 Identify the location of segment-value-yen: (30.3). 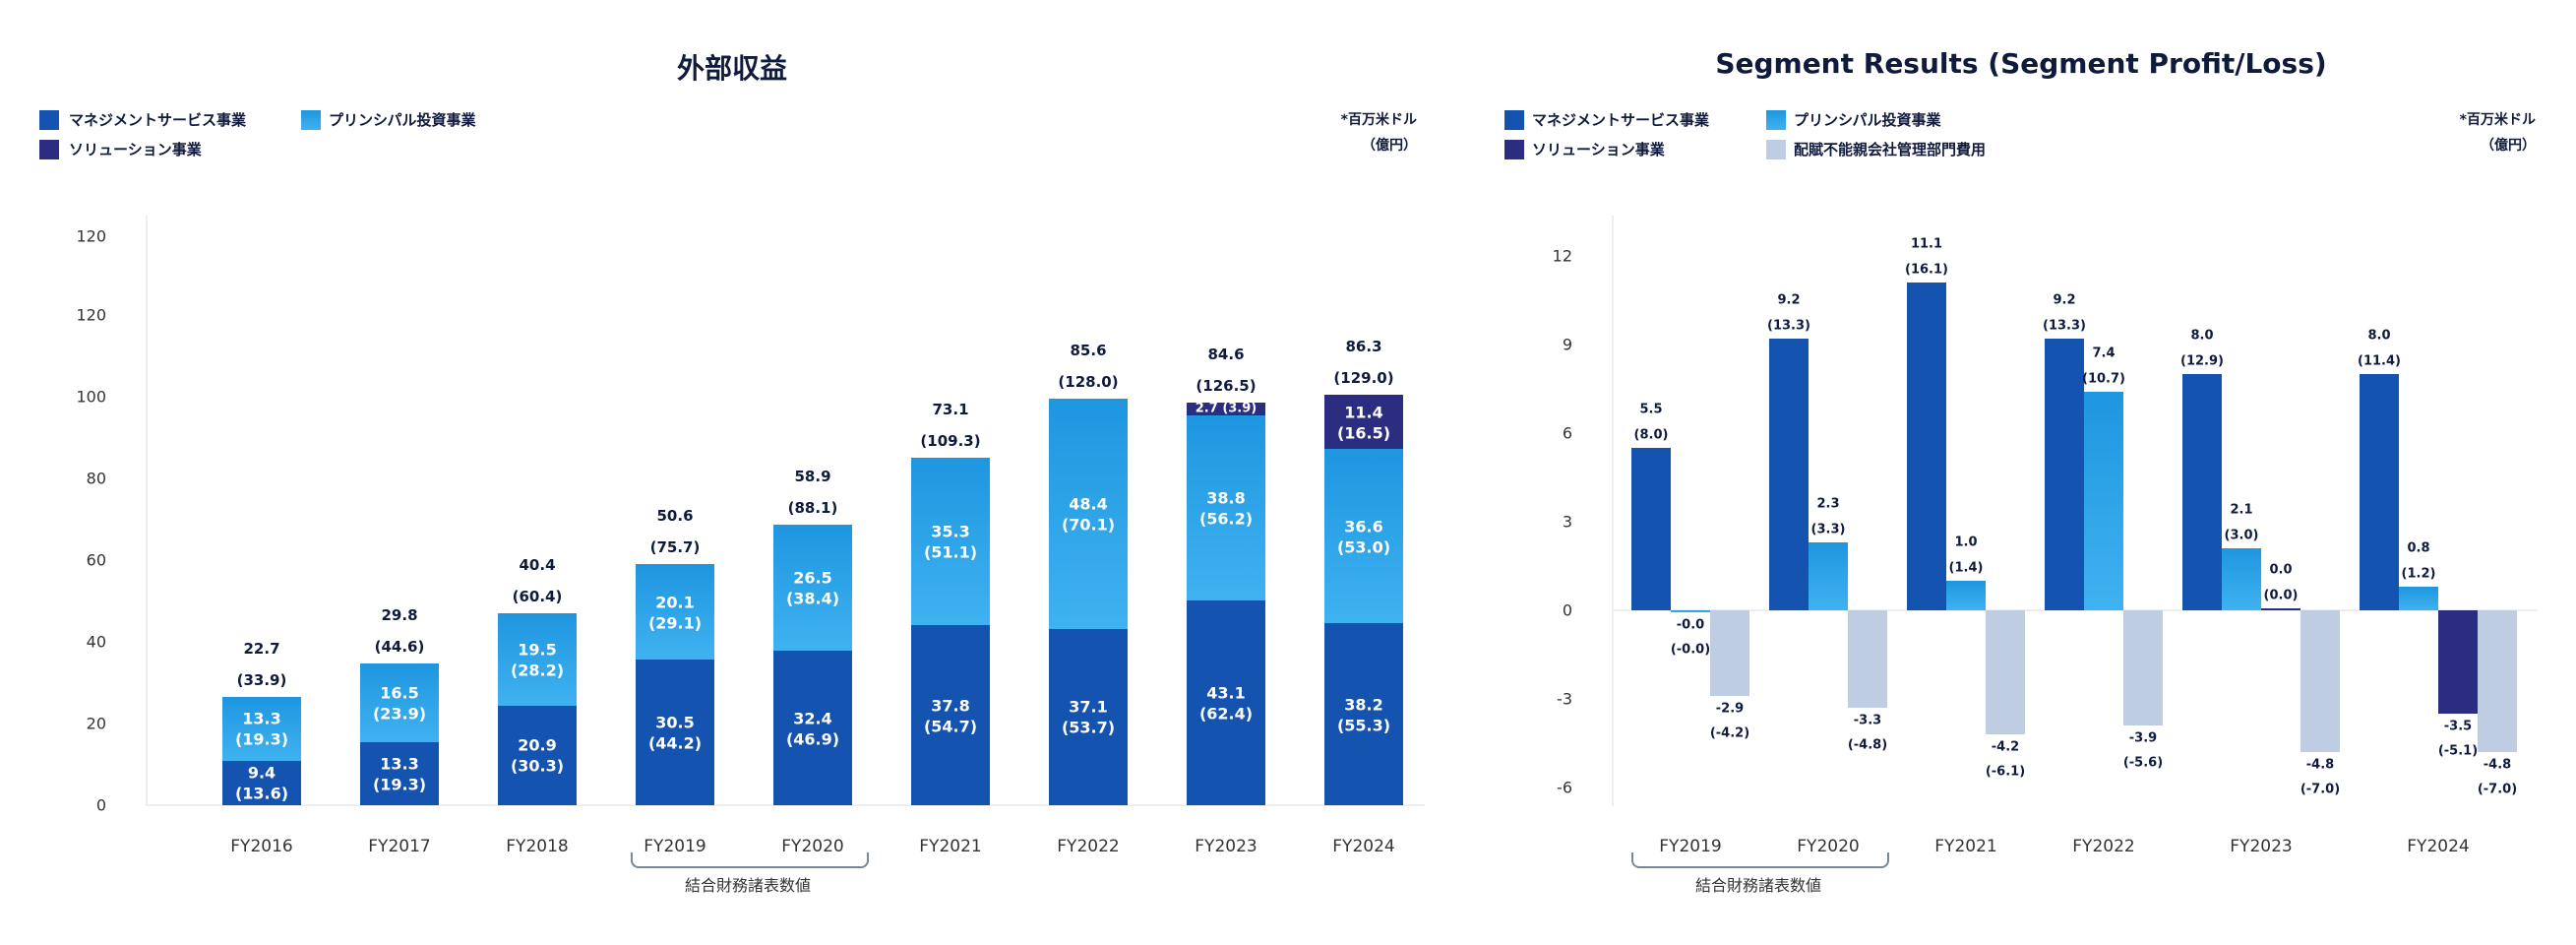
(537, 766).